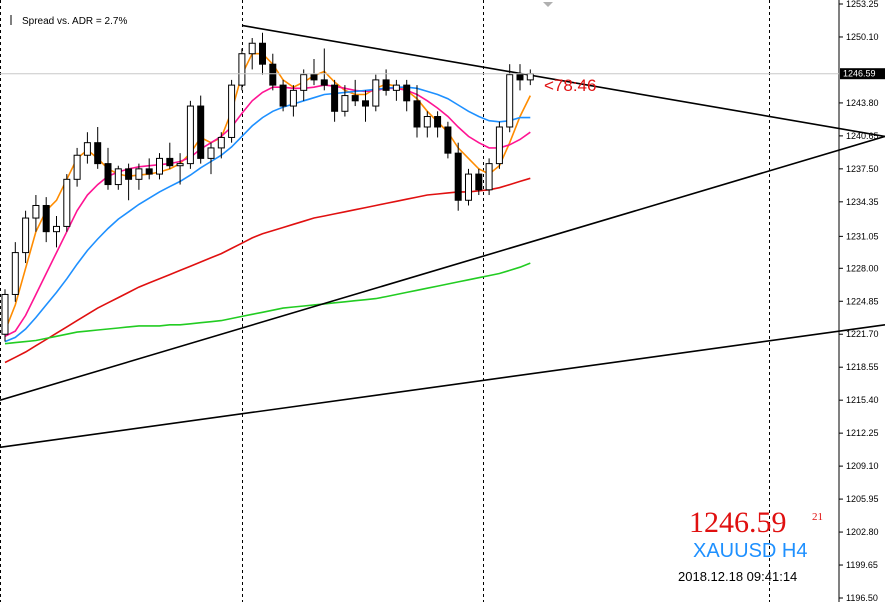 This screenshot has width=885, height=602. What do you see at coordinates (862, 400) in the screenshot?
I see `y-tick-label: 1215.40` at bounding box center [862, 400].